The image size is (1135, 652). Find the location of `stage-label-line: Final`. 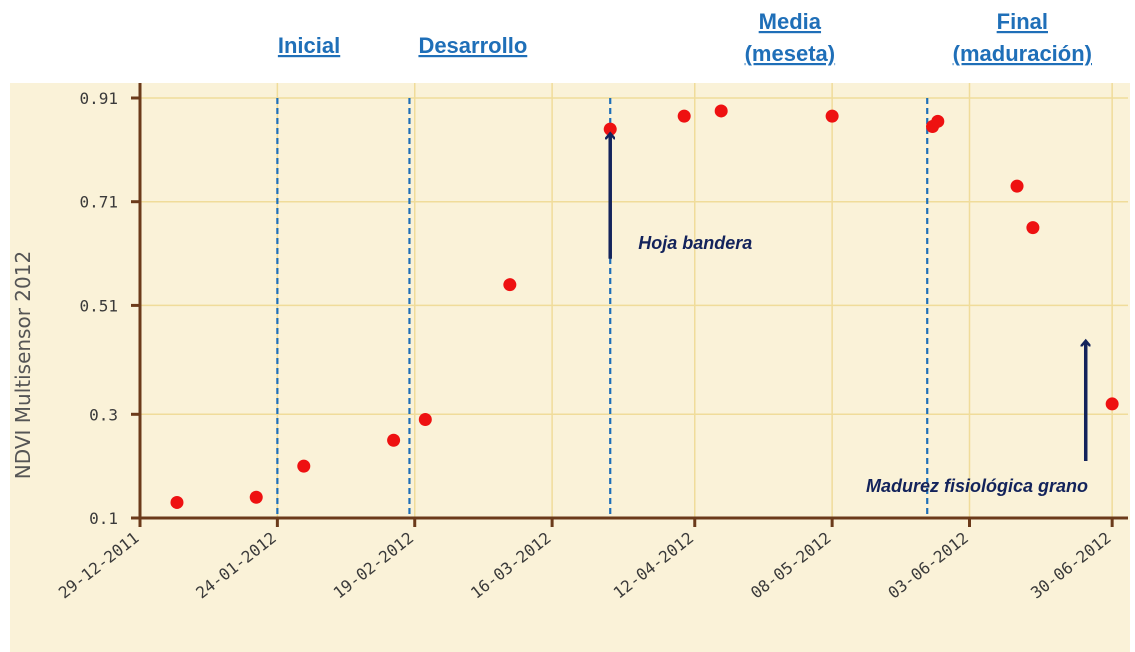

stage-label-line: Final is located at coordinates (1022, 21).